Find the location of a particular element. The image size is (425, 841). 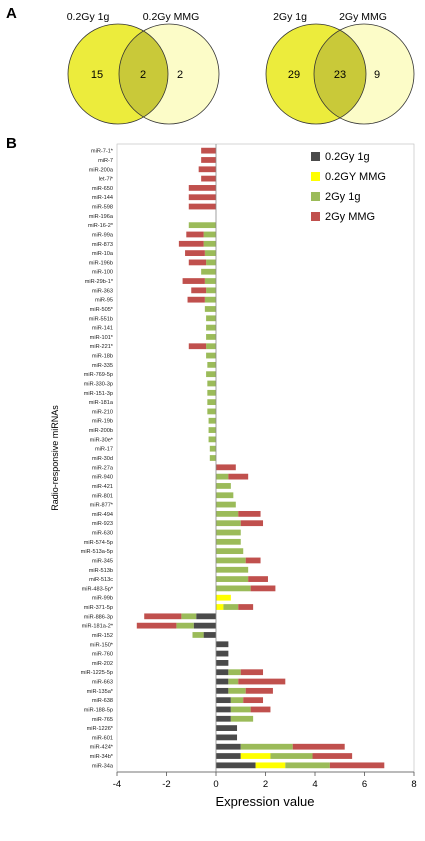

legend-label-0-2gy-1g: 0.2Gy 1g is located at coordinates (347, 157).